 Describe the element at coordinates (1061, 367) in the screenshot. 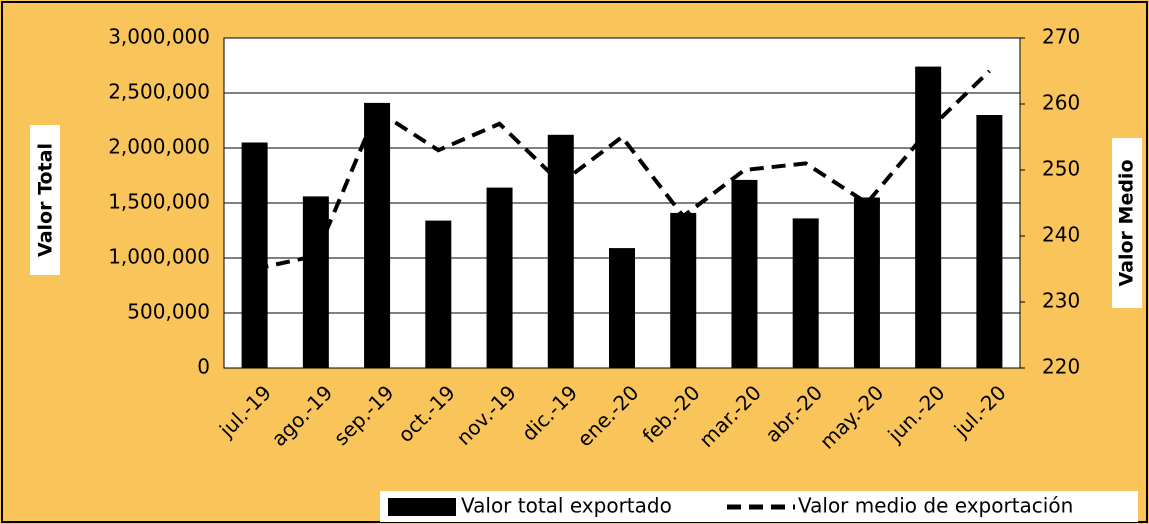

I see `y2-tick-label: 220` at that location.